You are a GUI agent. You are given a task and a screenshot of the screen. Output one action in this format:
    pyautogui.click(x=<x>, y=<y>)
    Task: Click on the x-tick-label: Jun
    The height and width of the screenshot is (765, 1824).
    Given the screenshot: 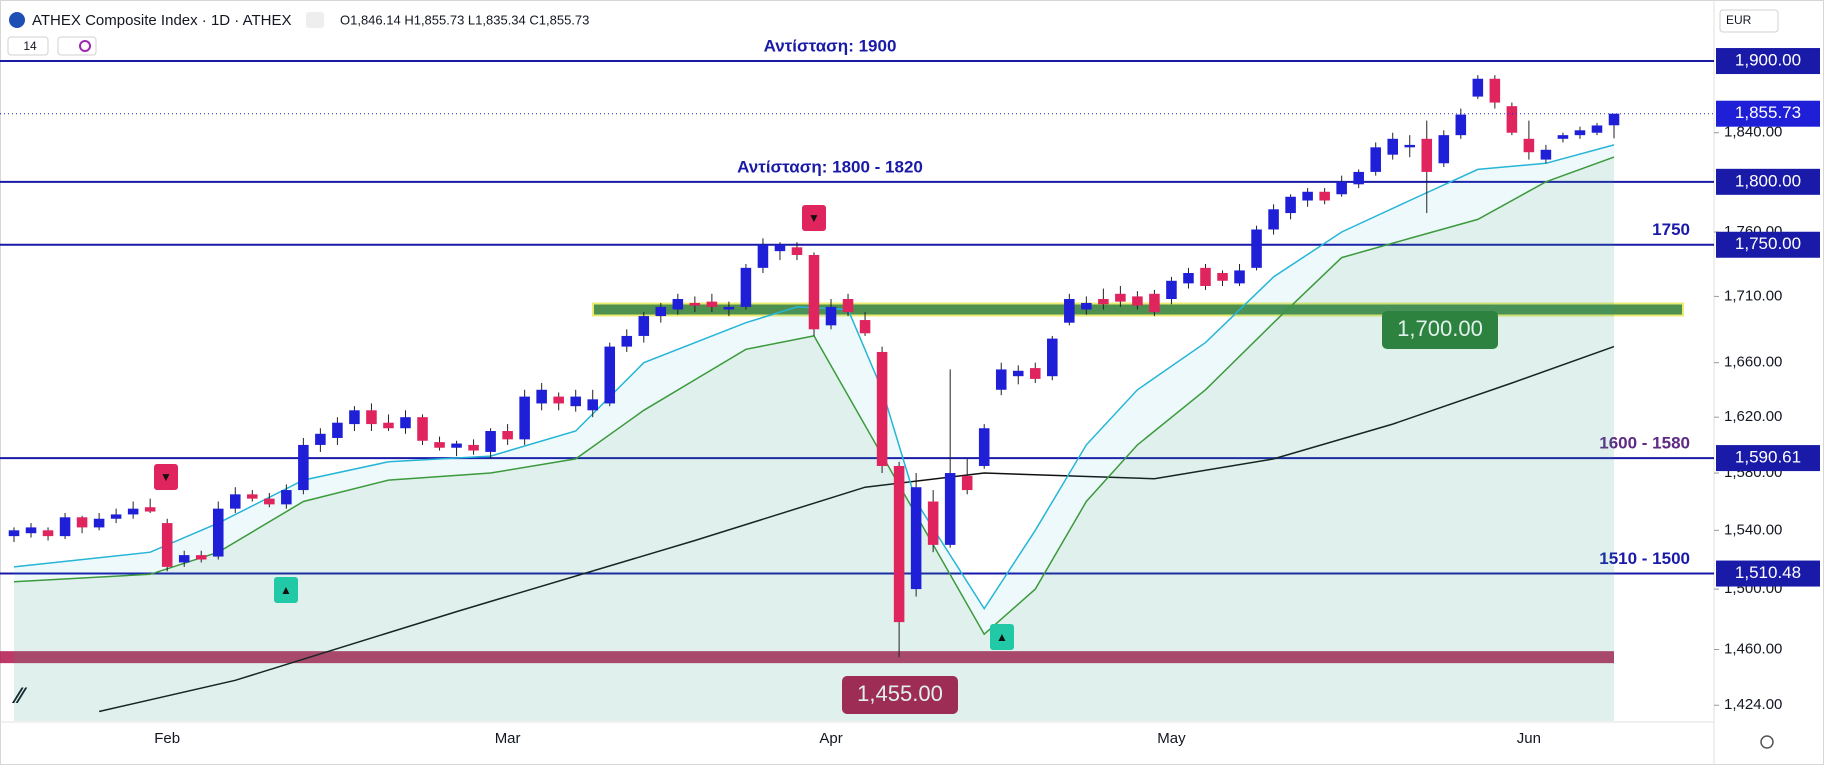 What is the action you would take?
    pyautogui.click(x=1529, y=738)
    